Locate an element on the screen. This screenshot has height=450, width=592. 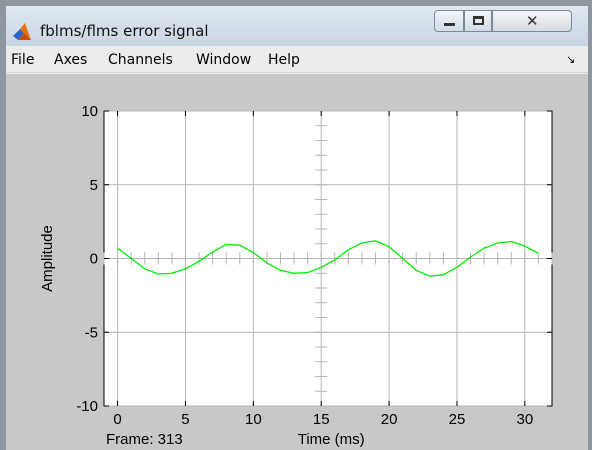
close-icon: ✕ is located at coordinates (532, 21).